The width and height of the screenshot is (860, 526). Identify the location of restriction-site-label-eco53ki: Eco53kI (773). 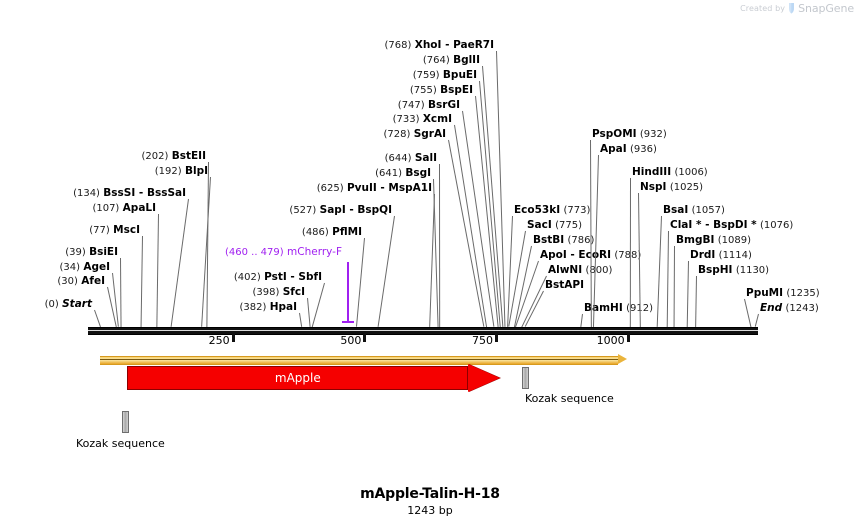
(552, 210).